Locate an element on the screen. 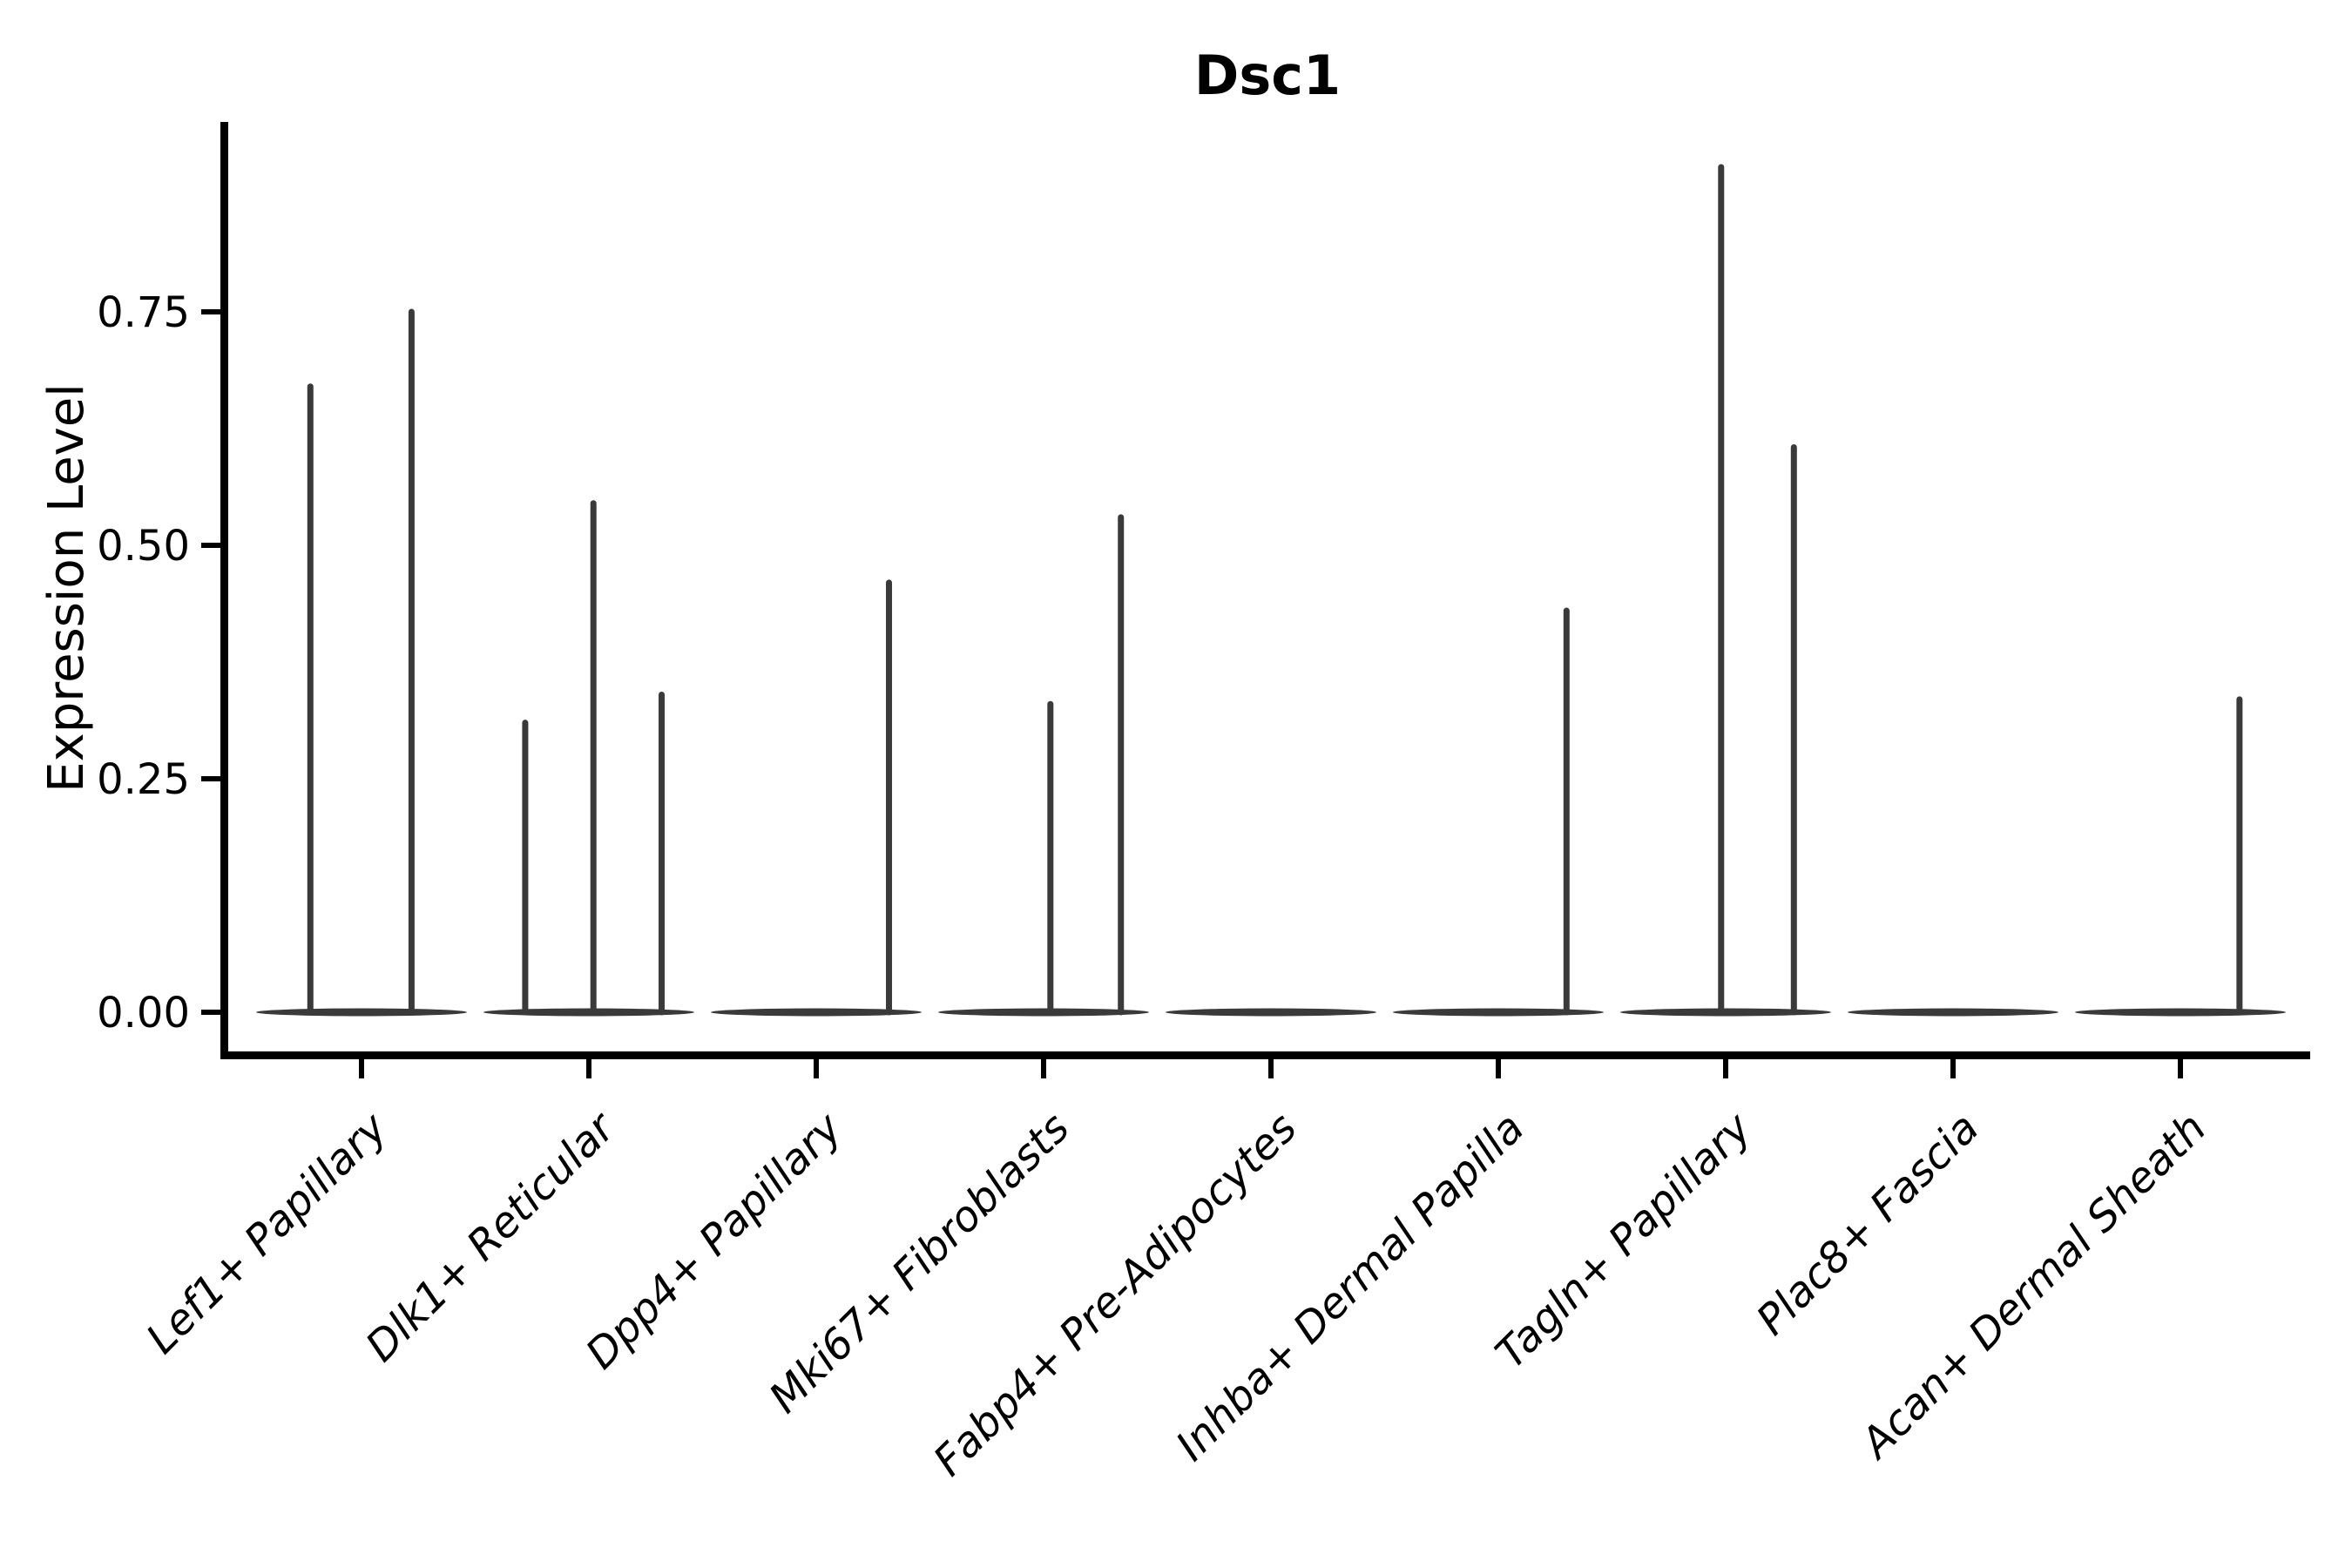 Image resolution: width=2352 pixels, height=1568 pixels. y-tick-label: 0.25 is located at coordinates (143, 780).